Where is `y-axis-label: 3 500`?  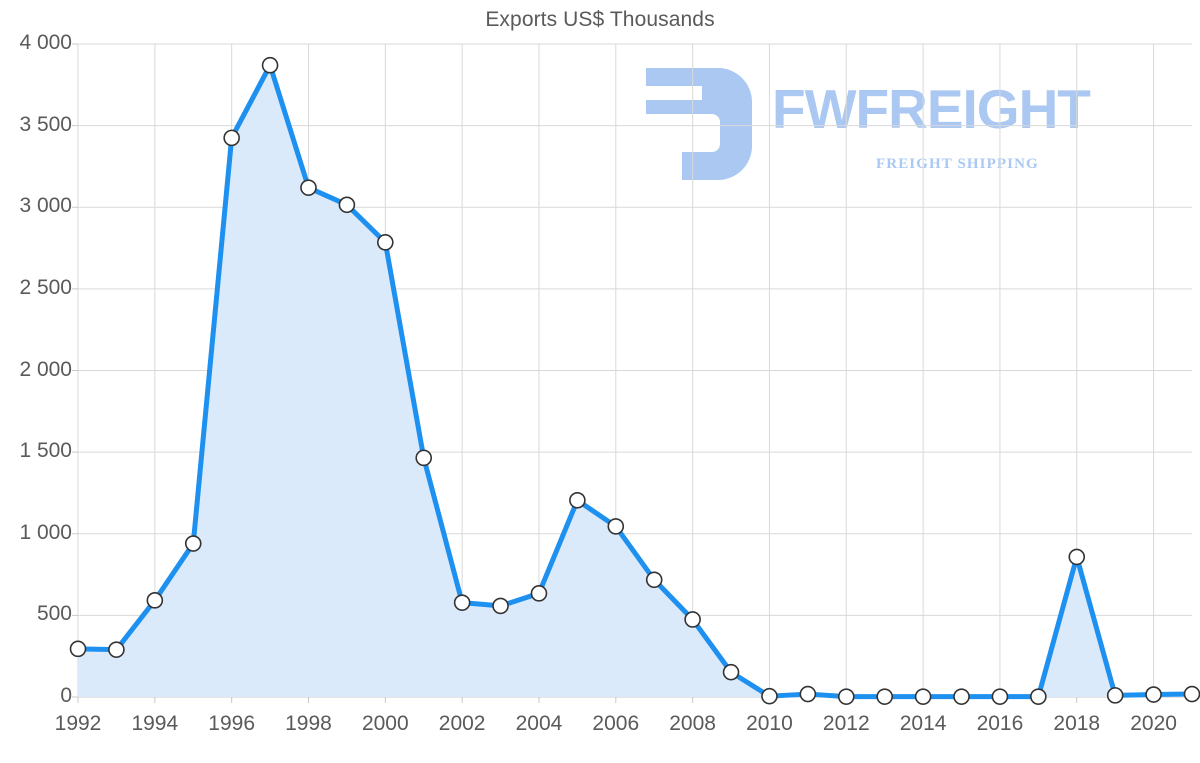
y-axis-label: 3 500 is located at coordinates (45, 124).